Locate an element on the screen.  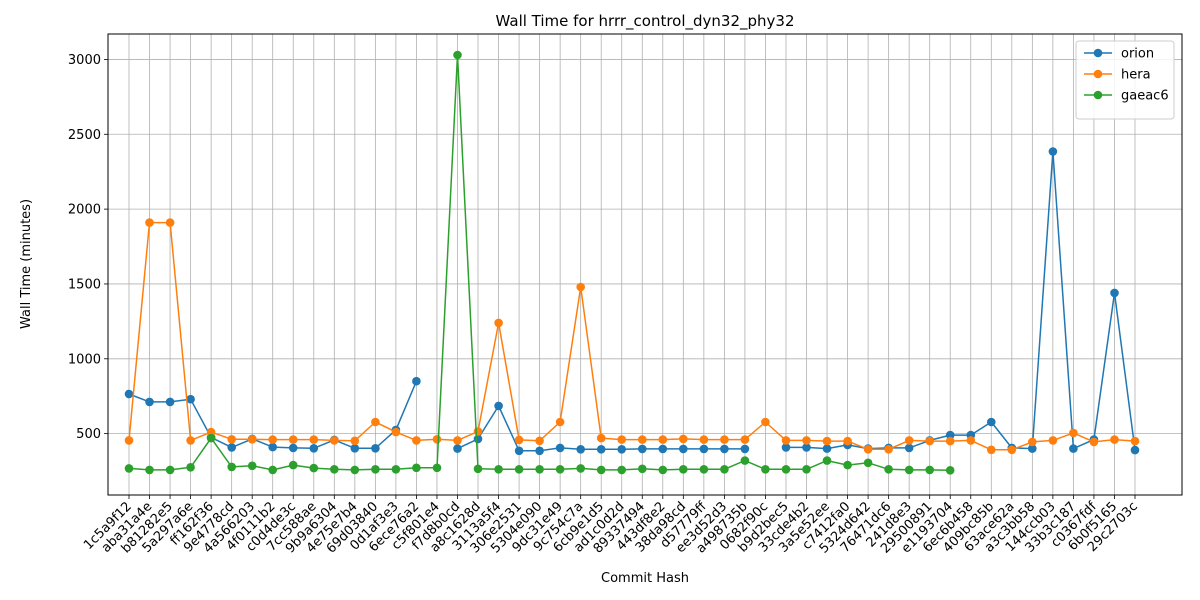
y-tick-label: 2000 is located at coordinates (84, 210).